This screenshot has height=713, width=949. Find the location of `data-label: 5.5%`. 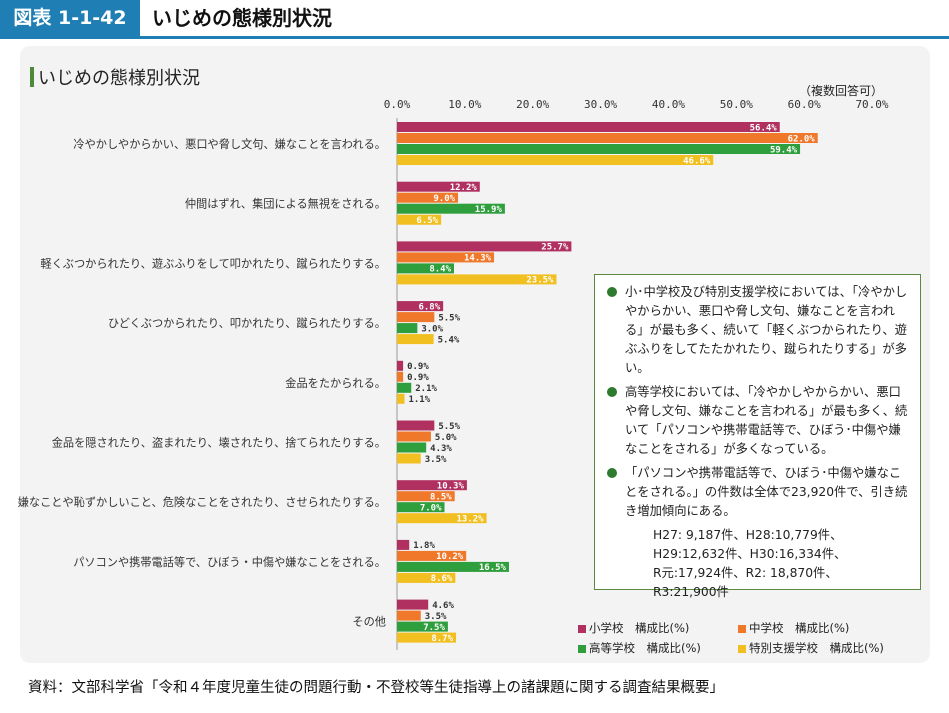

data-label: 5.5% is located at coordinates (449, 427).